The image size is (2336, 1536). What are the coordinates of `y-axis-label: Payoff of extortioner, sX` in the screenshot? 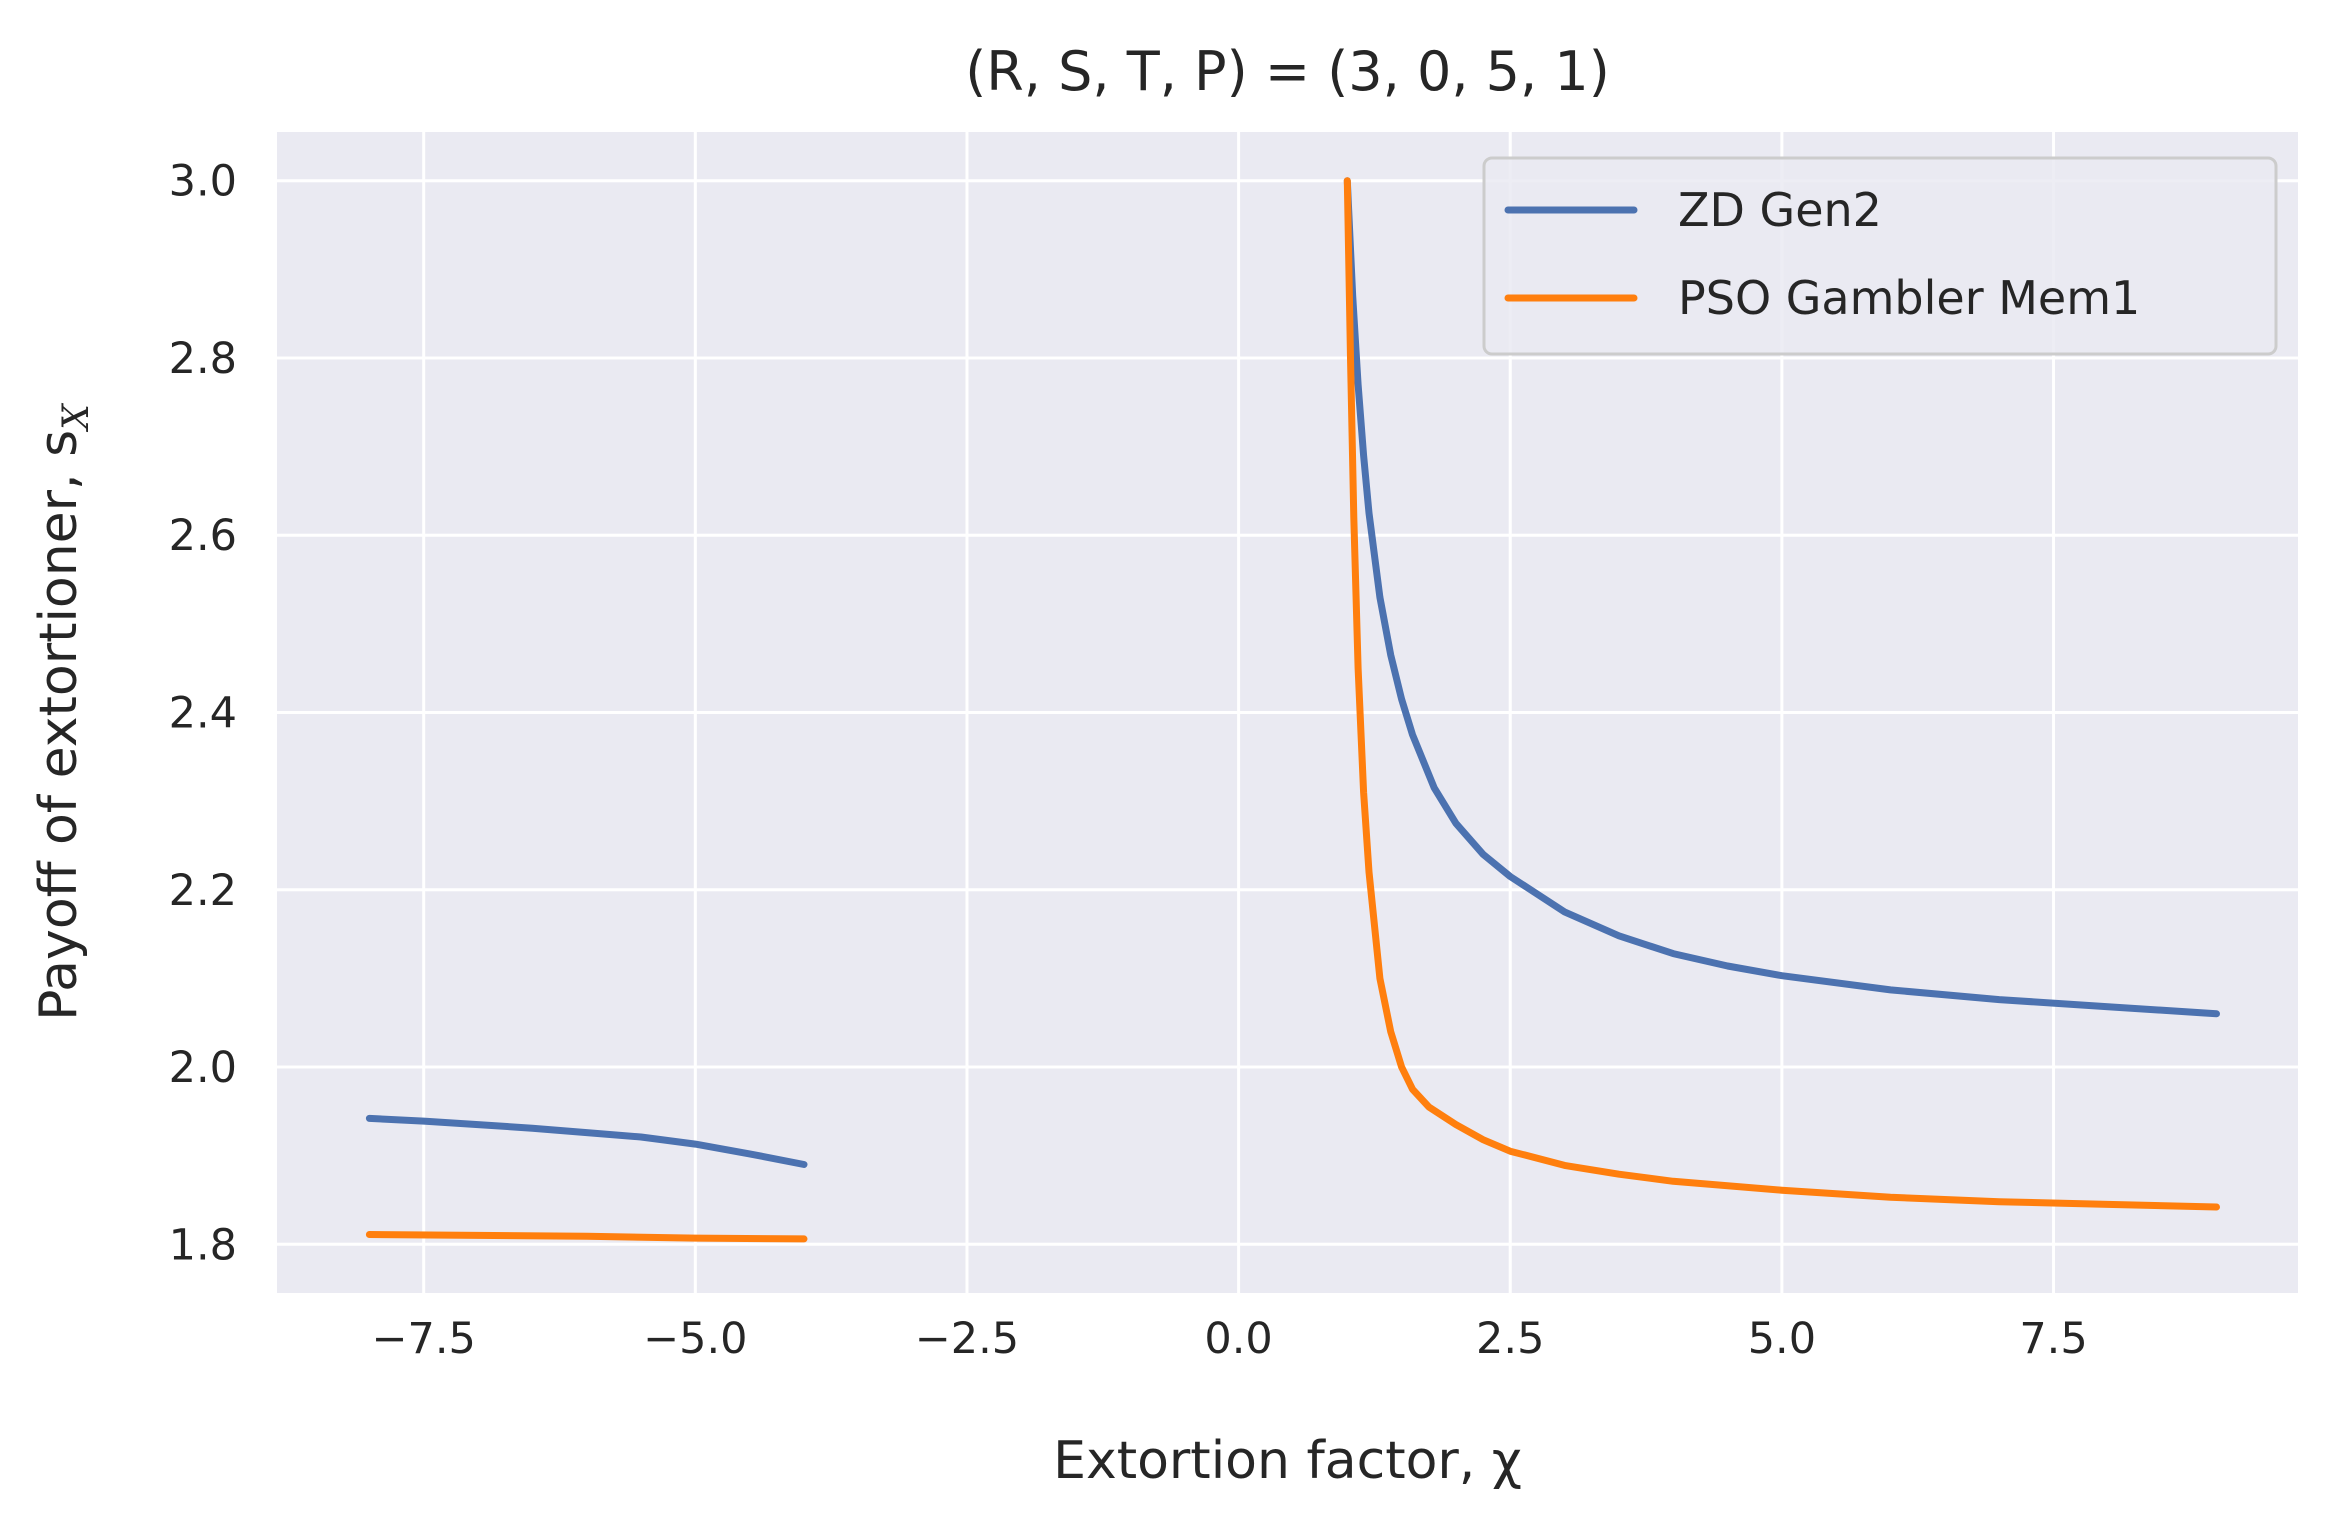 It's located at (63, 712).